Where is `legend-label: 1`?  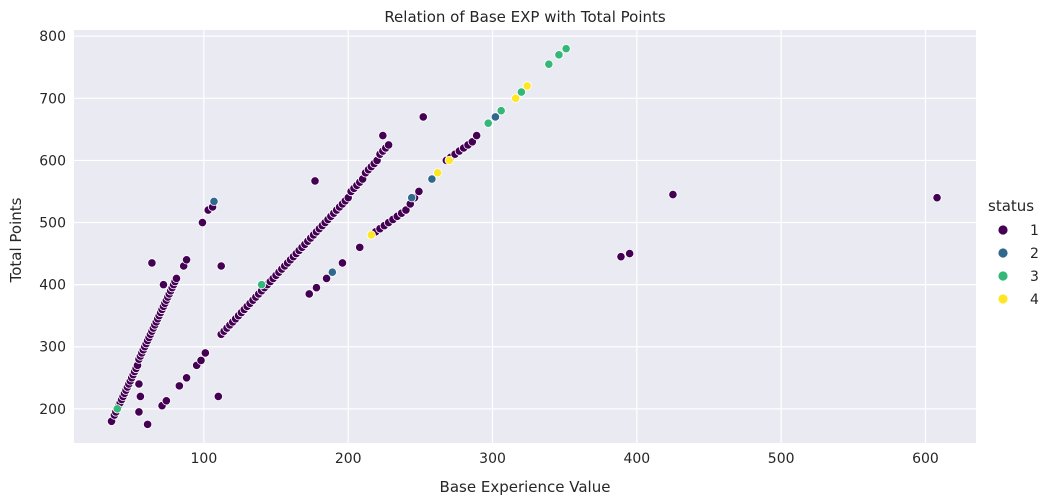 legend-label: 1 is located at coordinates (1034, 231).